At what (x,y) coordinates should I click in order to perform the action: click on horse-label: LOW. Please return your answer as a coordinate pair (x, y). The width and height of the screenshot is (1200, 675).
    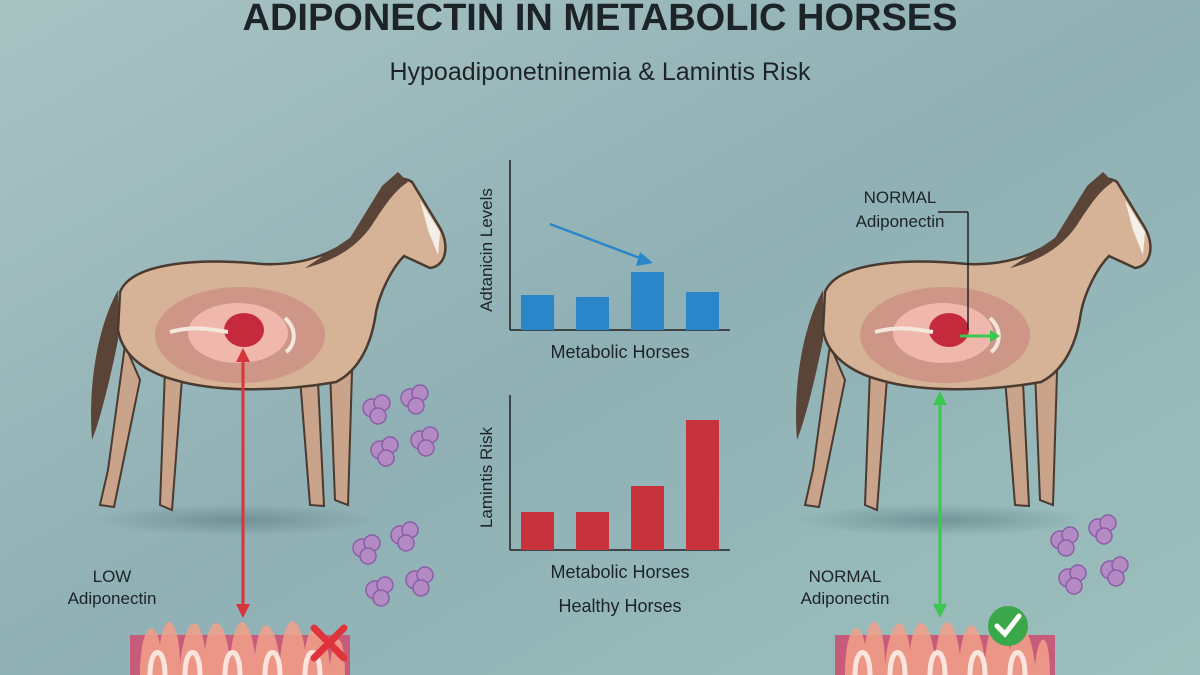
    Looking at the image, I should click on (112, 576).